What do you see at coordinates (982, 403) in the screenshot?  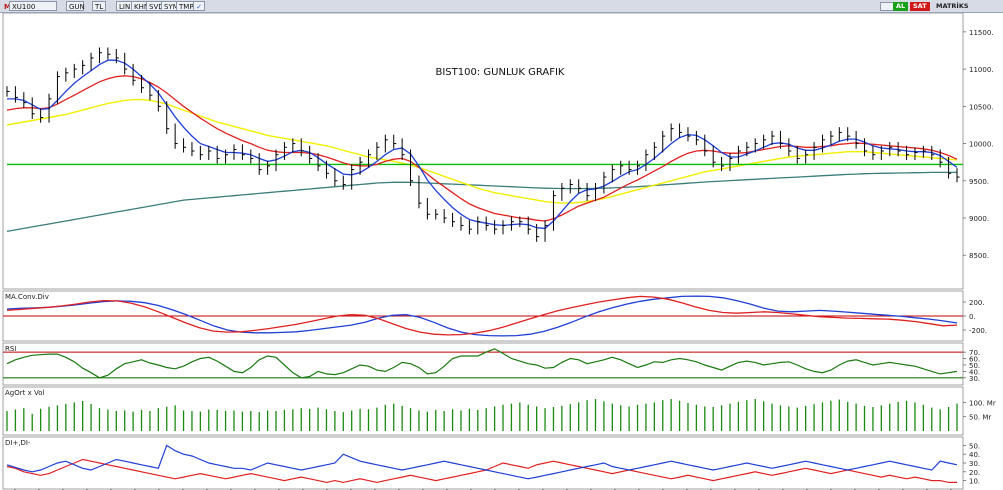 I see `y-tick-label: 100. Mr` at bounding box center [982, 403].